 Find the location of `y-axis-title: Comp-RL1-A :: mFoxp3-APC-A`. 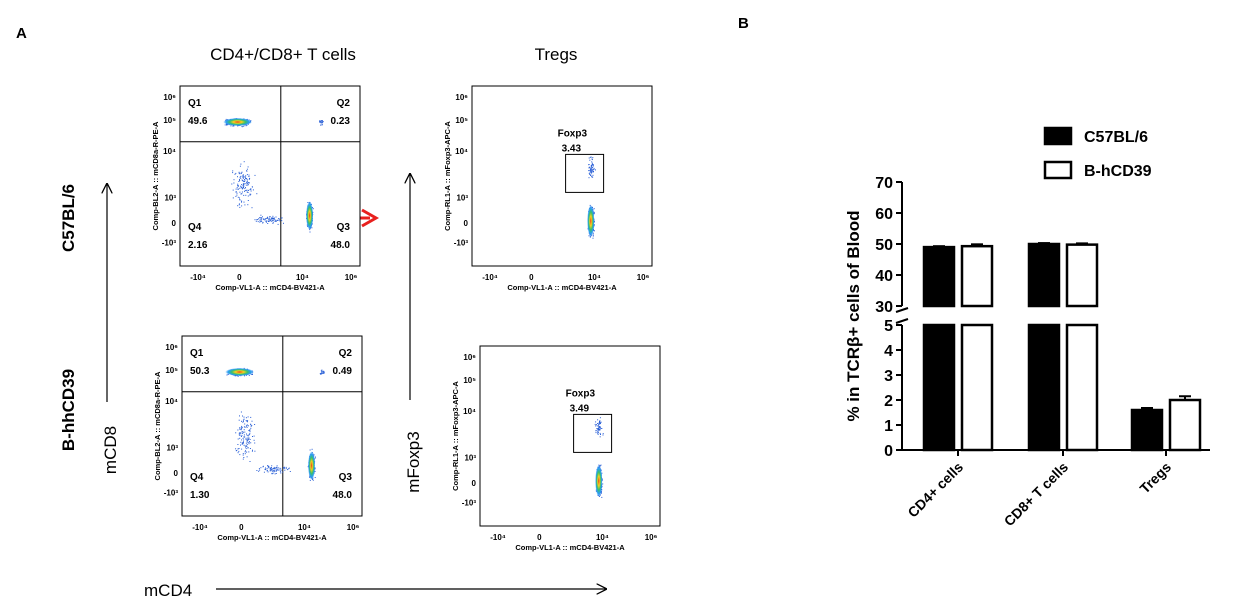

y-axis-title: Comp-RL1-A :: mFoxp3-APC-A is located at coordinates (455, 436).